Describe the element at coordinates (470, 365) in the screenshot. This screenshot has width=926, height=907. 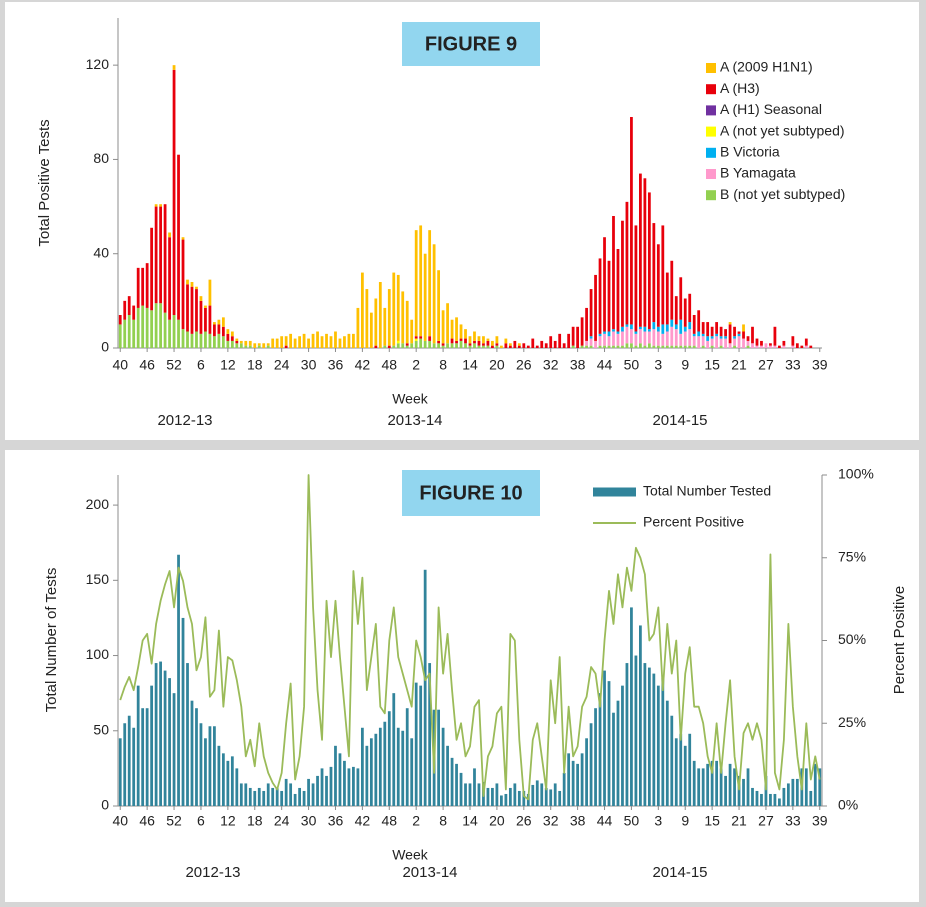
I see `x-tick-label: 14` at that location.